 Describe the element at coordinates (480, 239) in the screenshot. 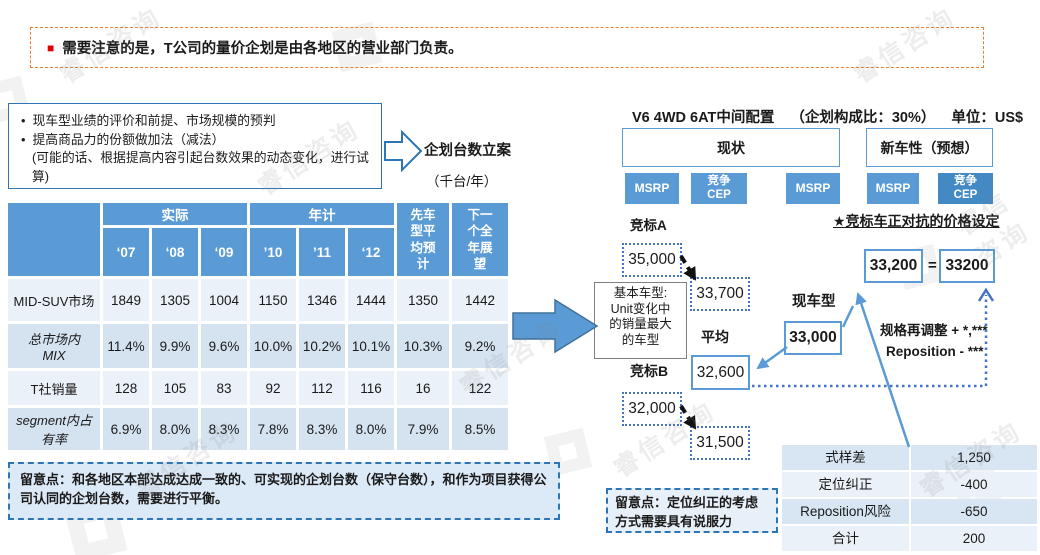

I see `col-header-next-year: 下一个全年展望` at that location.